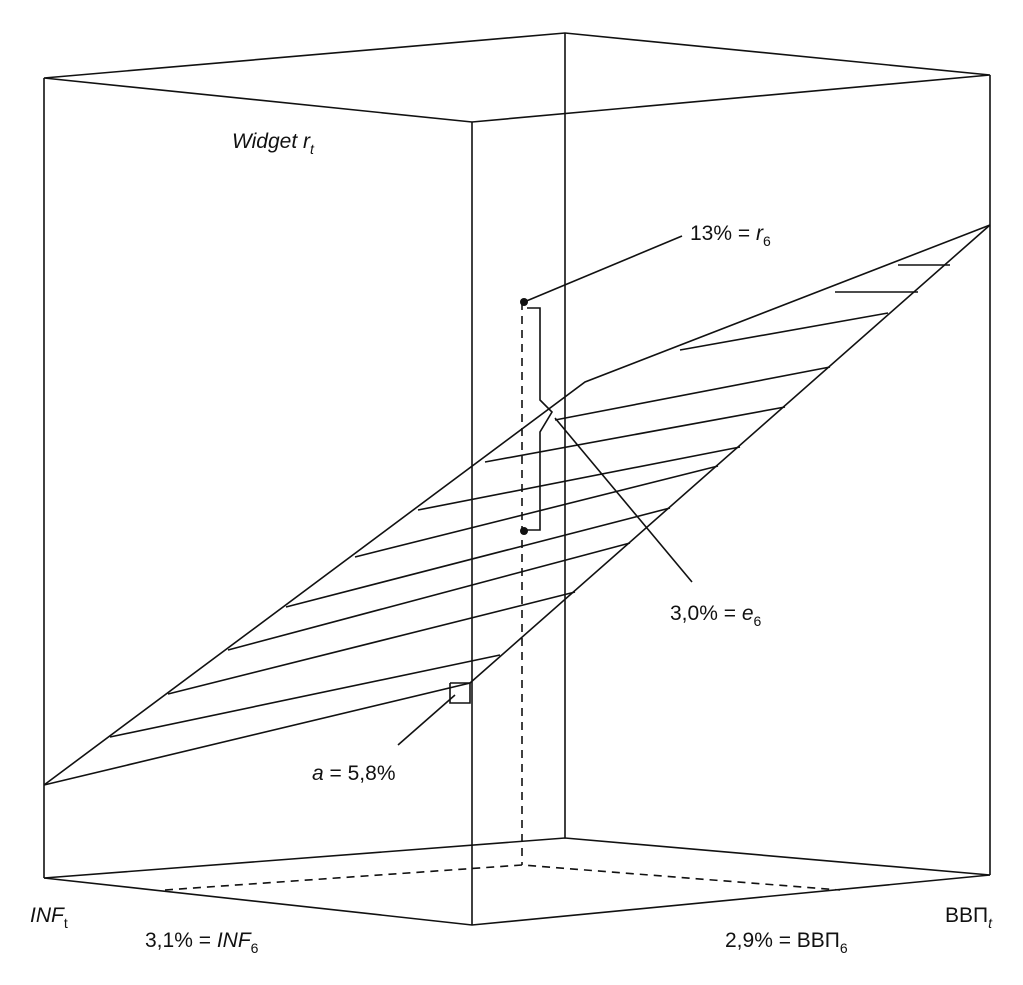 The height and width of the screenshot is (985, 1023). I want to click on label-part: Widget r, so click(271, 141).